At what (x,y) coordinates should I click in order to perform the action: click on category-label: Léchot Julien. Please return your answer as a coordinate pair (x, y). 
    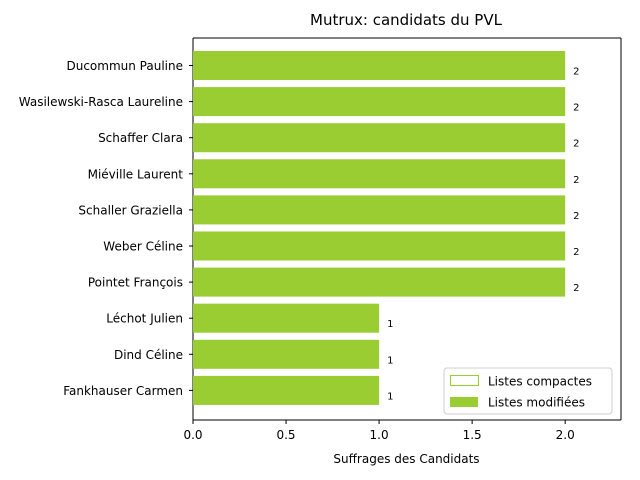
    Looking at the image, I should click on (144, 319).